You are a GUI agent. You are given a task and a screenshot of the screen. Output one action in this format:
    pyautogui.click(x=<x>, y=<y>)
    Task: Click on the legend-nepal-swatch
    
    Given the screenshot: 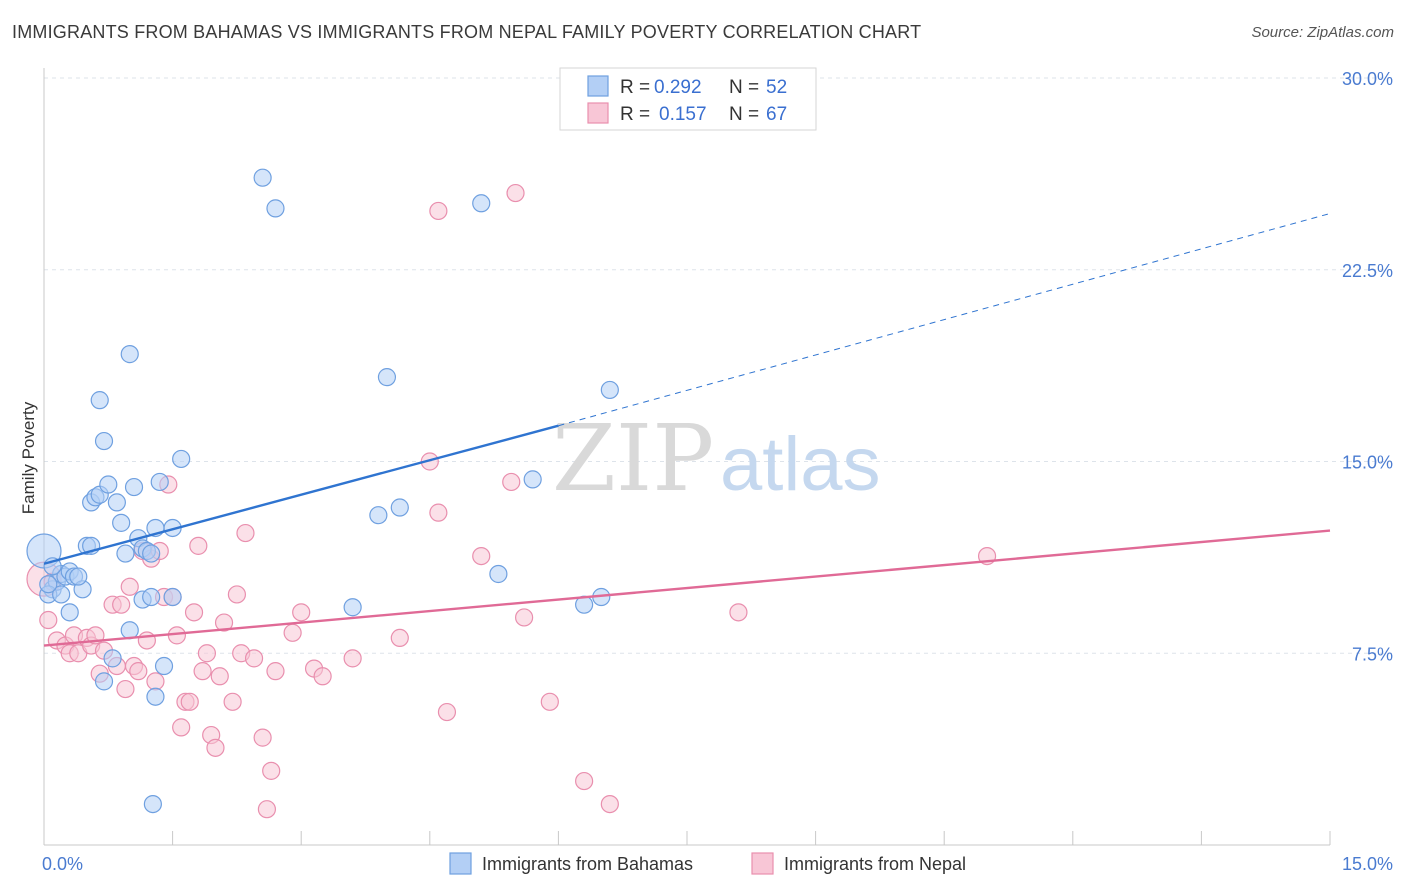 What is the action you would take?
    pyautogui.click(x=598, y=113)
    